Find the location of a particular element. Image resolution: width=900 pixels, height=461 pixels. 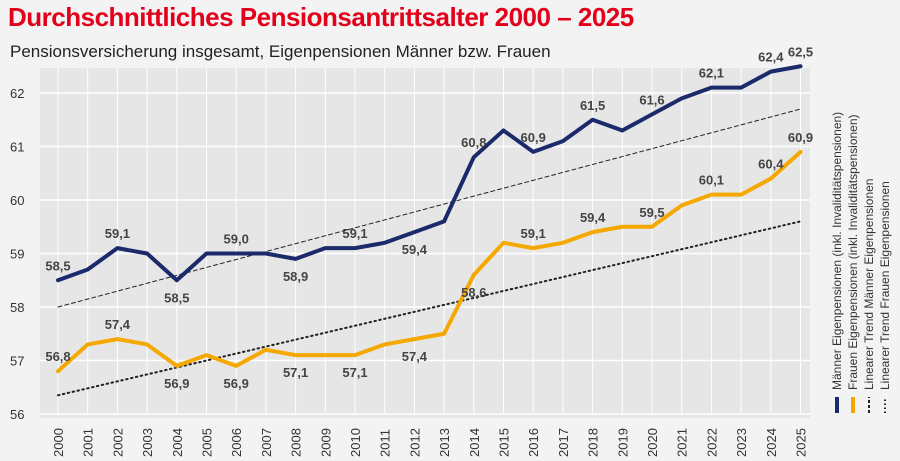

y-tick-label-57: 57 is located at coordinates (17, 361).